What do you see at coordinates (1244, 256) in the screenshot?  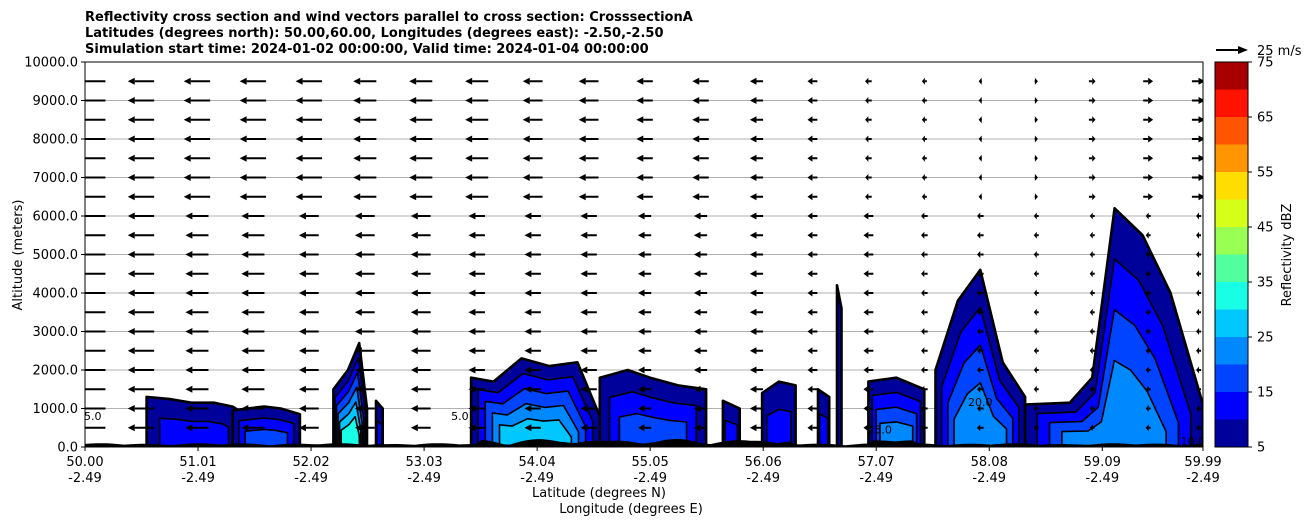 I see `colorbar: 5 15 25 35 45 55 65 75` at bounding box center [1244, 256].